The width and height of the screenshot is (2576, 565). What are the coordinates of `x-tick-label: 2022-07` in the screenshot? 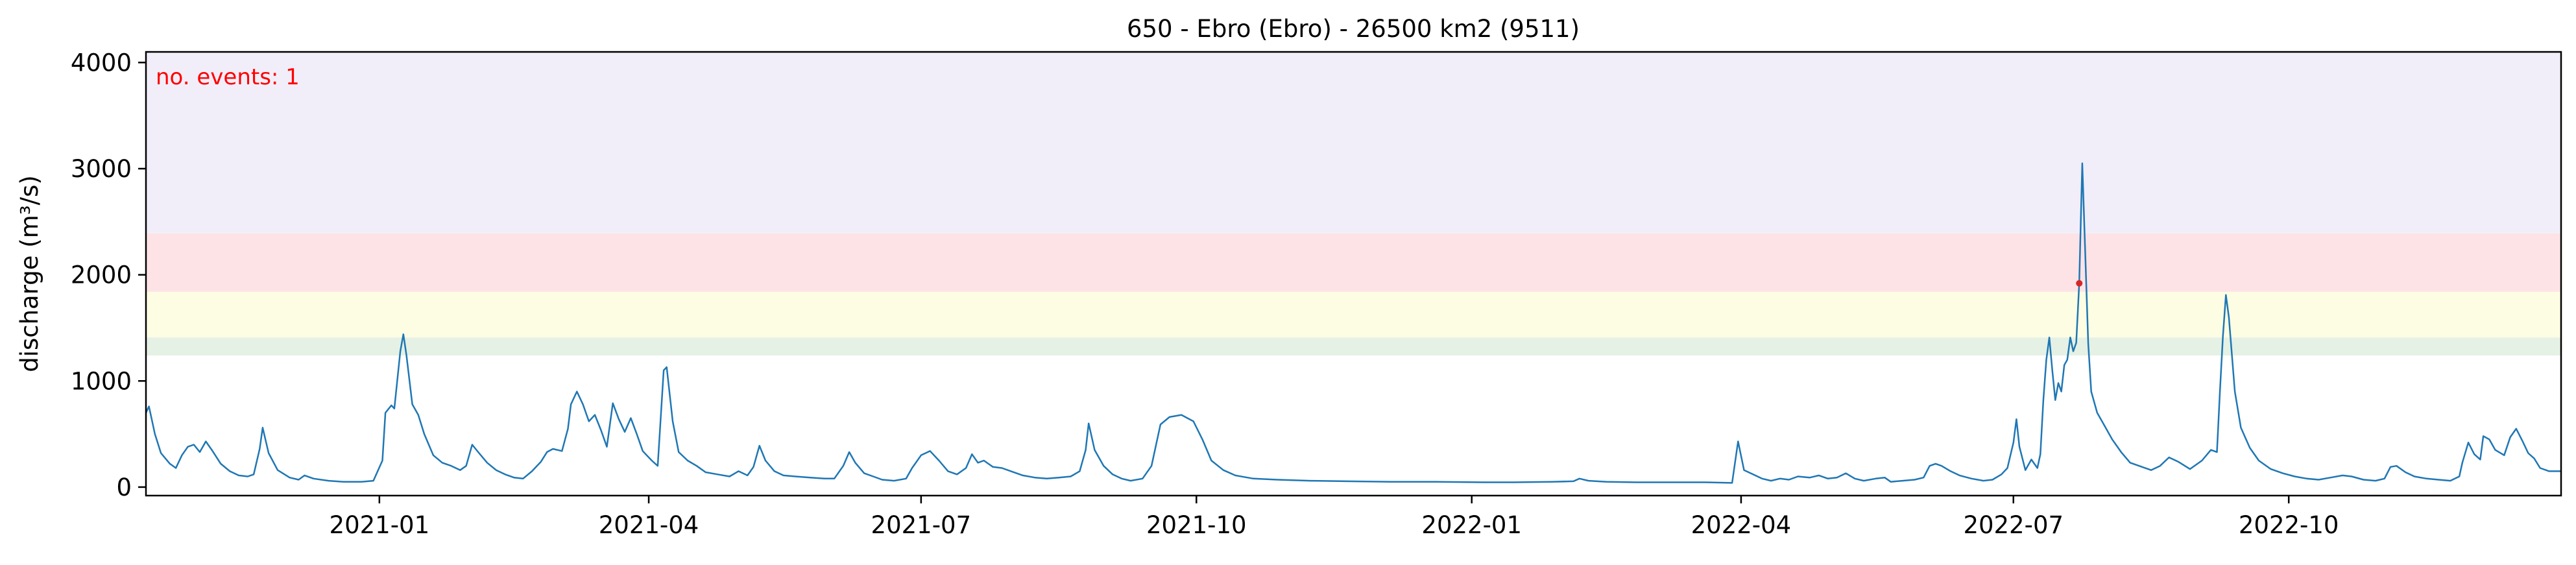 It's located at (2013, 525).